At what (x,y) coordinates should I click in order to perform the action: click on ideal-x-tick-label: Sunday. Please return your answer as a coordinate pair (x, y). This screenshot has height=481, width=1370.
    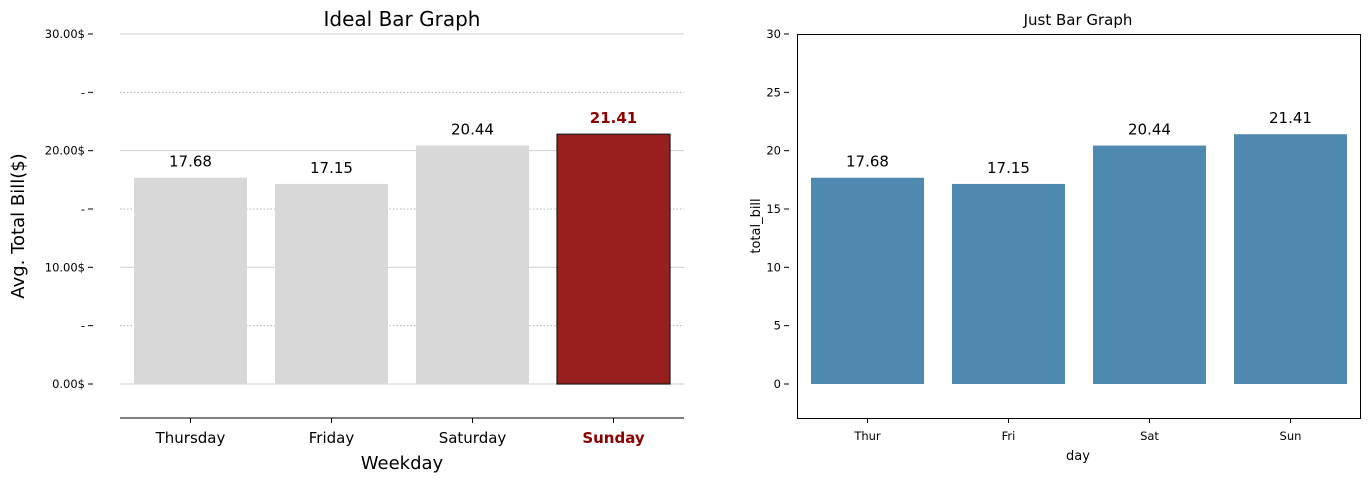
    Looking at the image, I should click on (613, 438).